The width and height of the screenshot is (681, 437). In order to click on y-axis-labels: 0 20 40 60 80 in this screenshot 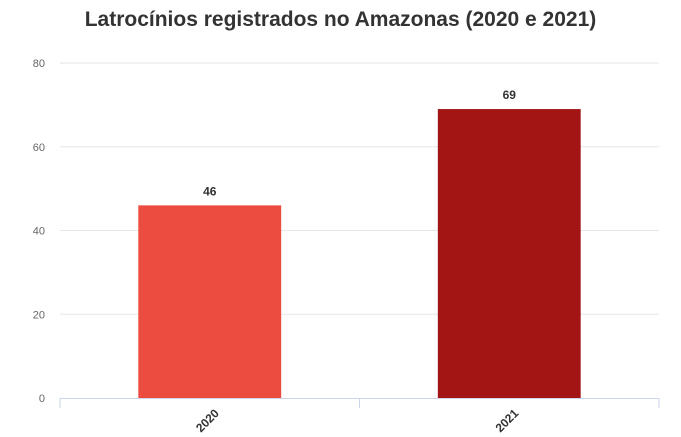, I will do `click(39, 231)`.